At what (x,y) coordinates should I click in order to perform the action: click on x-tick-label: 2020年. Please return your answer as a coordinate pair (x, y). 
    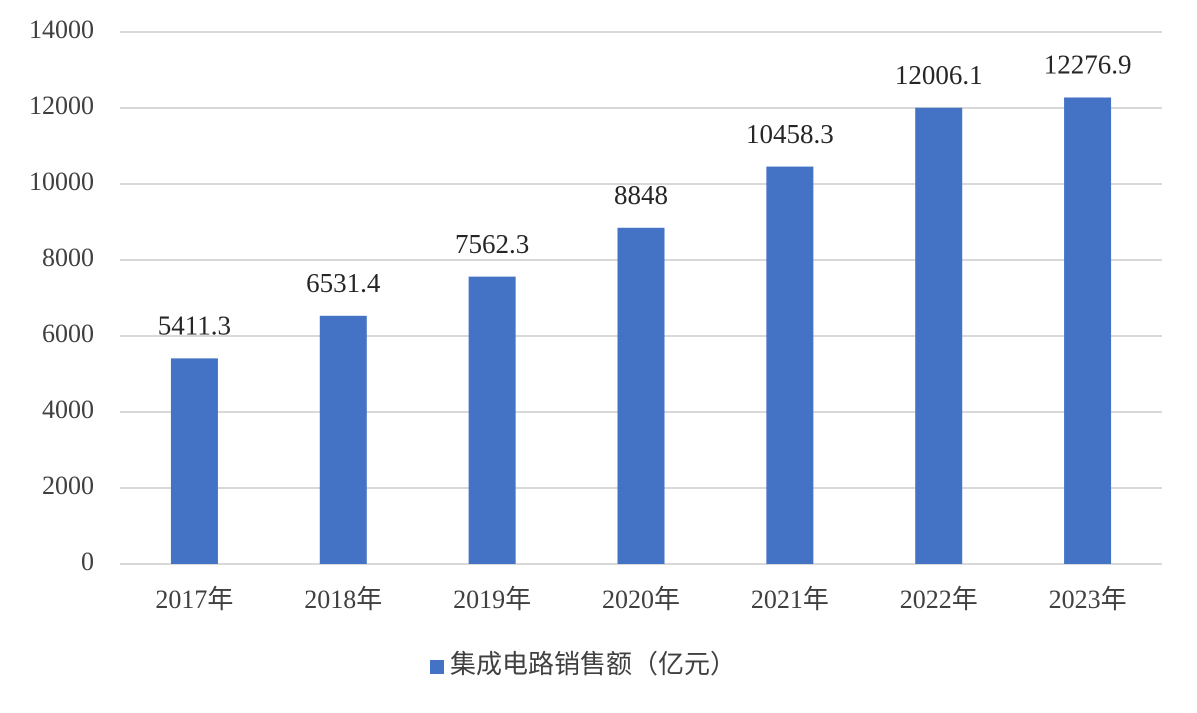
    Looking at the image, I should click on (641, 599).